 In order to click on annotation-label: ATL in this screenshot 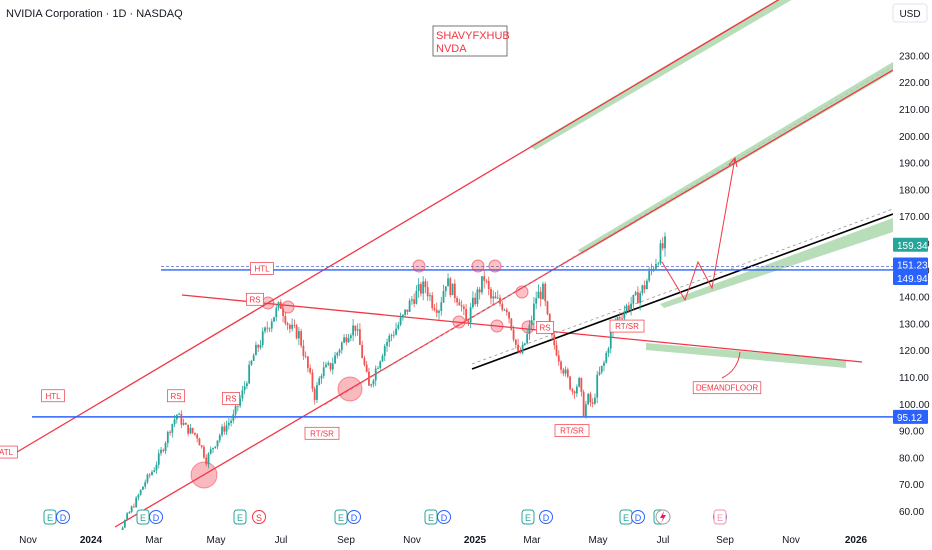, I will do `click(9, 452)`.